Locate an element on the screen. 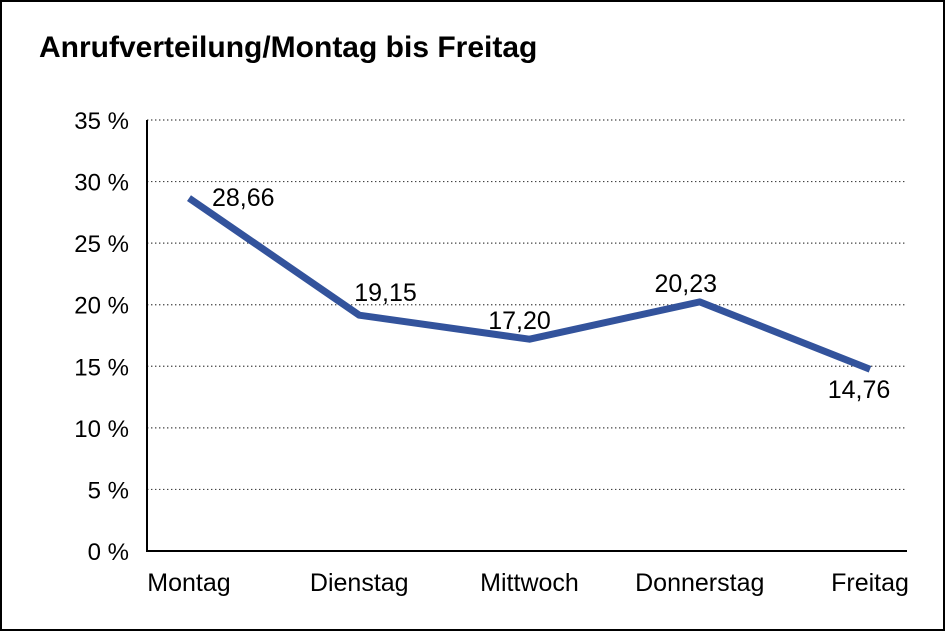 This screenshot has width=945, height=631. data-point-label: 14,76 is located at coordinates (859, 390).